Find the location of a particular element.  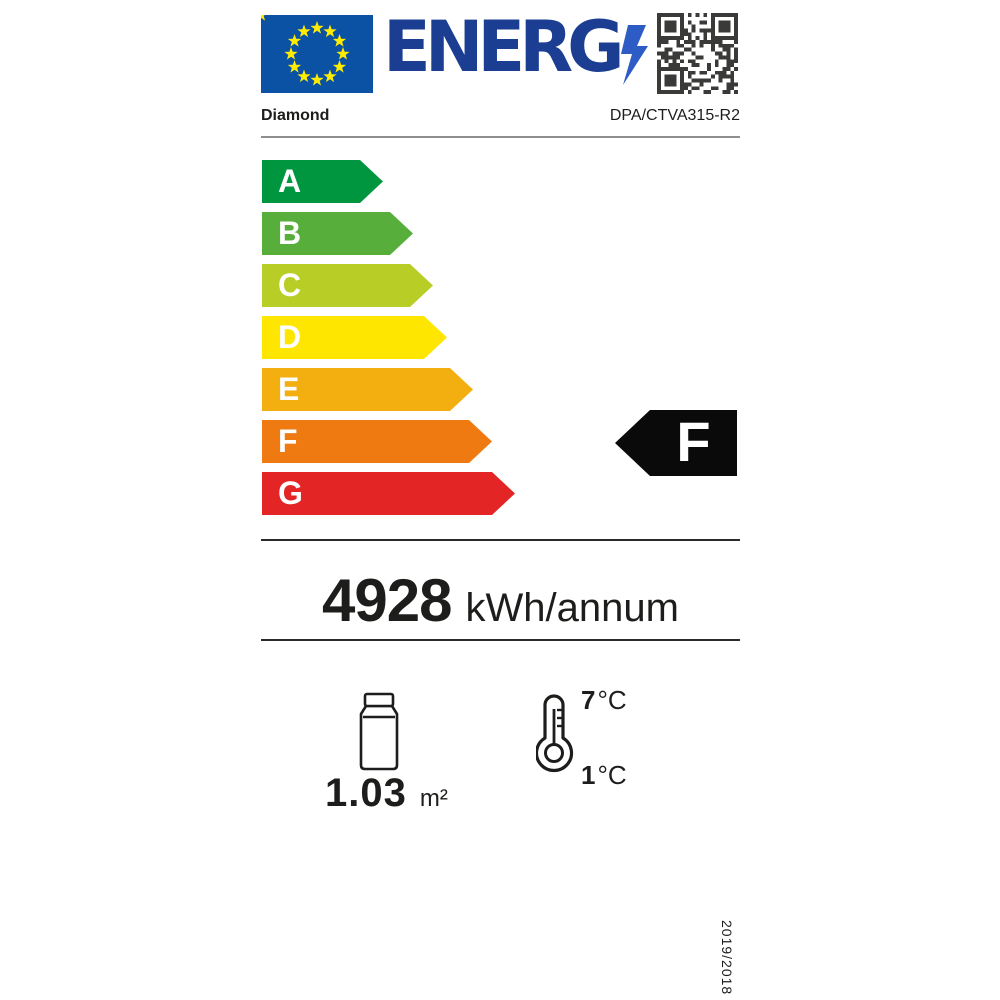

display-area-value: 1.03 is located at coordinates (366, 793).